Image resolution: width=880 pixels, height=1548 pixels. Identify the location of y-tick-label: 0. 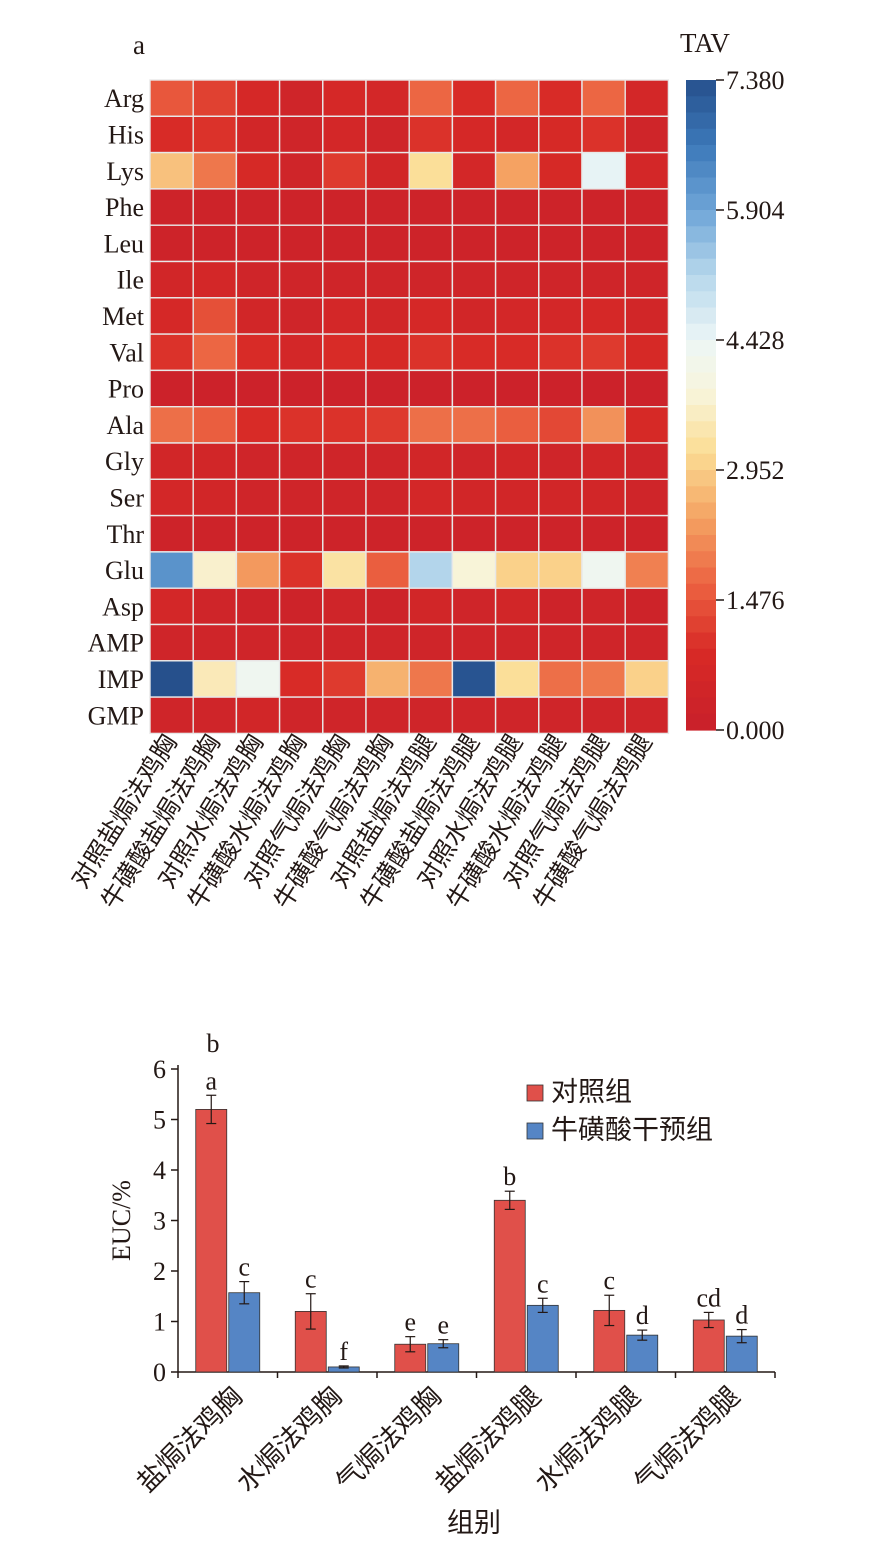
(159, 1372).